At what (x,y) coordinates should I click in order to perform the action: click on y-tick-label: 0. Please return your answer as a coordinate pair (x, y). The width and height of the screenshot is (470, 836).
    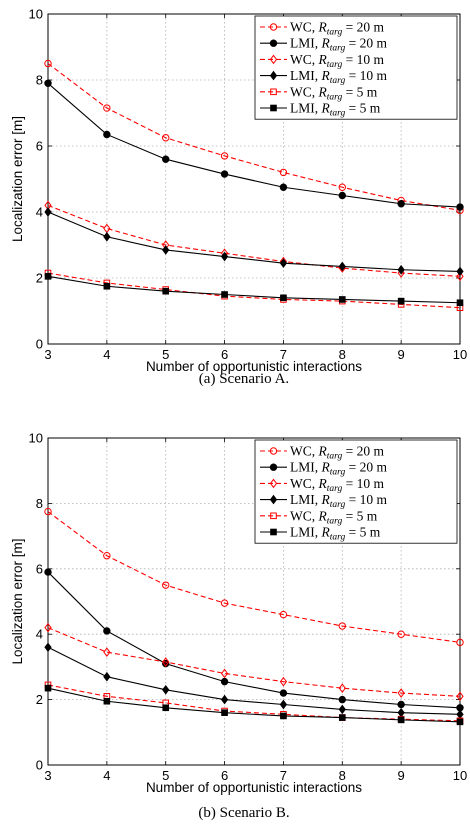
    Looking at the image, I should click on (39, 765).